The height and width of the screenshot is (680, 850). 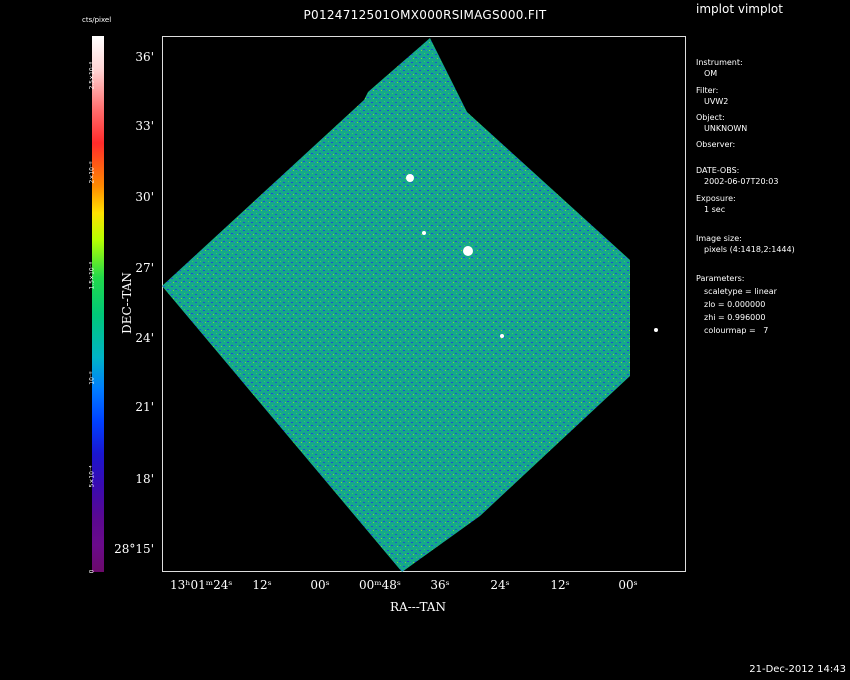 What do you see at coordinates (134, 549) in the screenshot?
I see `y-tick-label: 28°15'` at bounding box center [134, 549].